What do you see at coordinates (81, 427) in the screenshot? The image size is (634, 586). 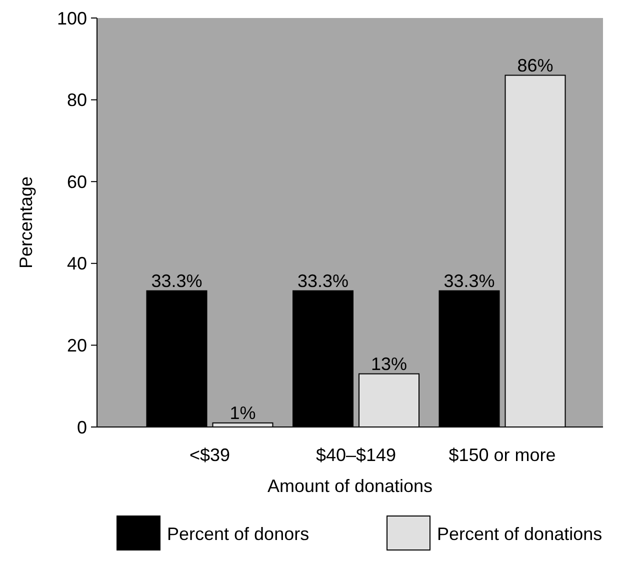 I see `y-tick-label: 0` at bounding box center [81, 427].